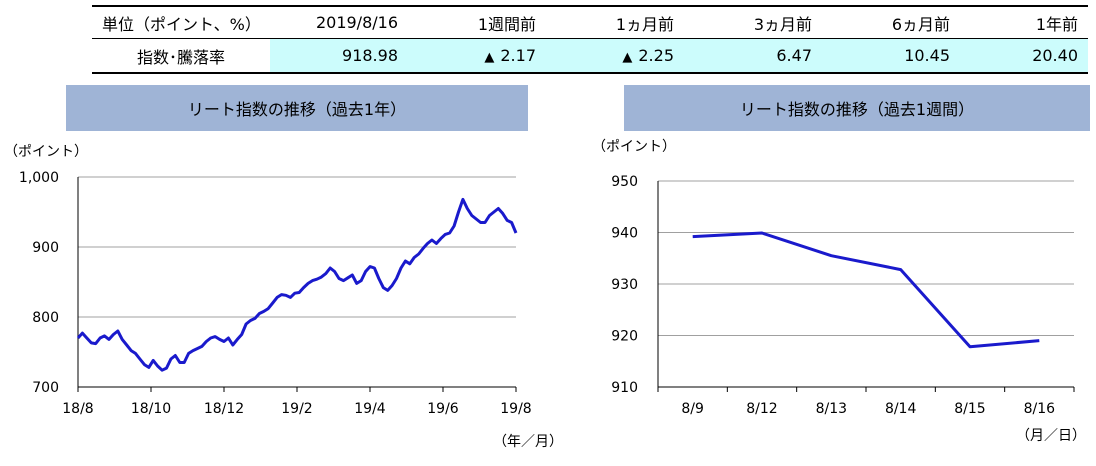 This screenshot has width=1096, height=466. I want to click on chart-title-1year: リート指数の推移（過去1年）, so click(297, 108).